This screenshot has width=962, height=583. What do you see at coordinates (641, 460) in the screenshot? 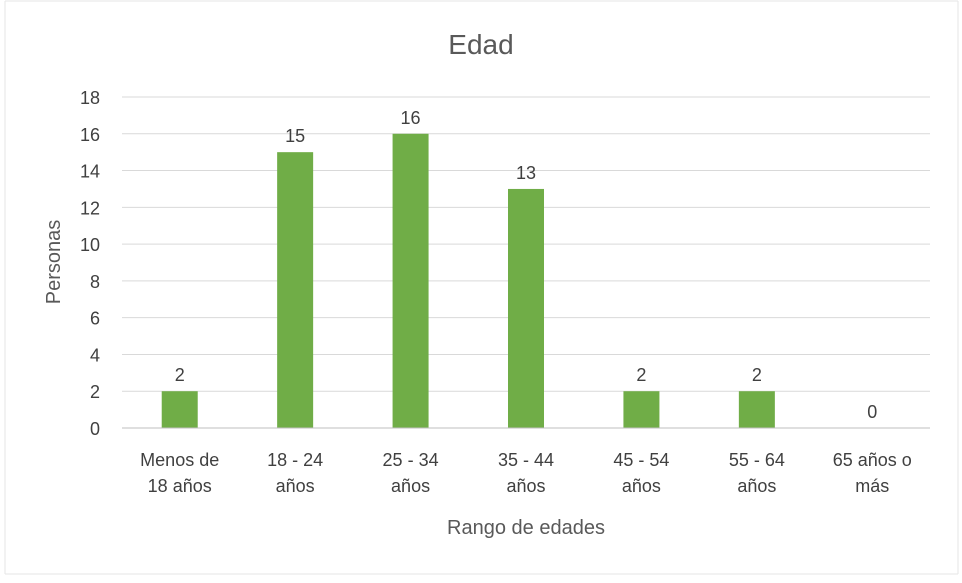
I see `x-tick-label: 45 - 54` at bounding box center [641, 460].